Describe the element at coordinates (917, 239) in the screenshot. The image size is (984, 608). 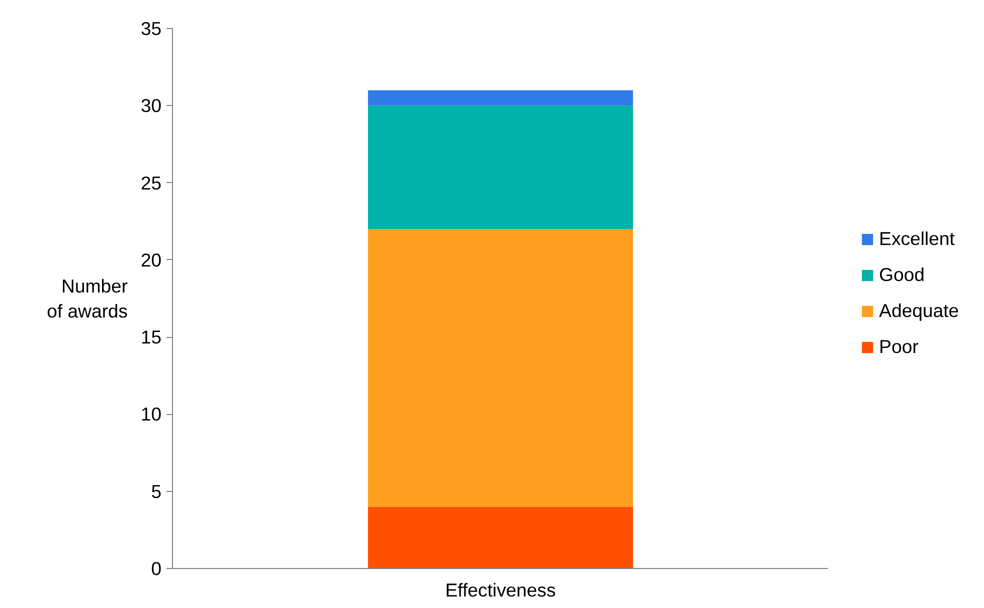
I see `legend-label: Excellent` at that location.